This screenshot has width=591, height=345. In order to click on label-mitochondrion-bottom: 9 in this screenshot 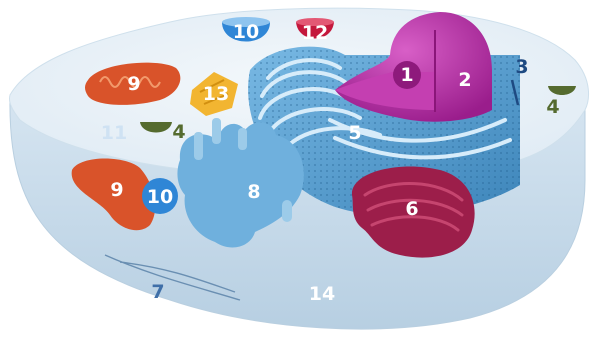, I will do `click(116, 190)`.